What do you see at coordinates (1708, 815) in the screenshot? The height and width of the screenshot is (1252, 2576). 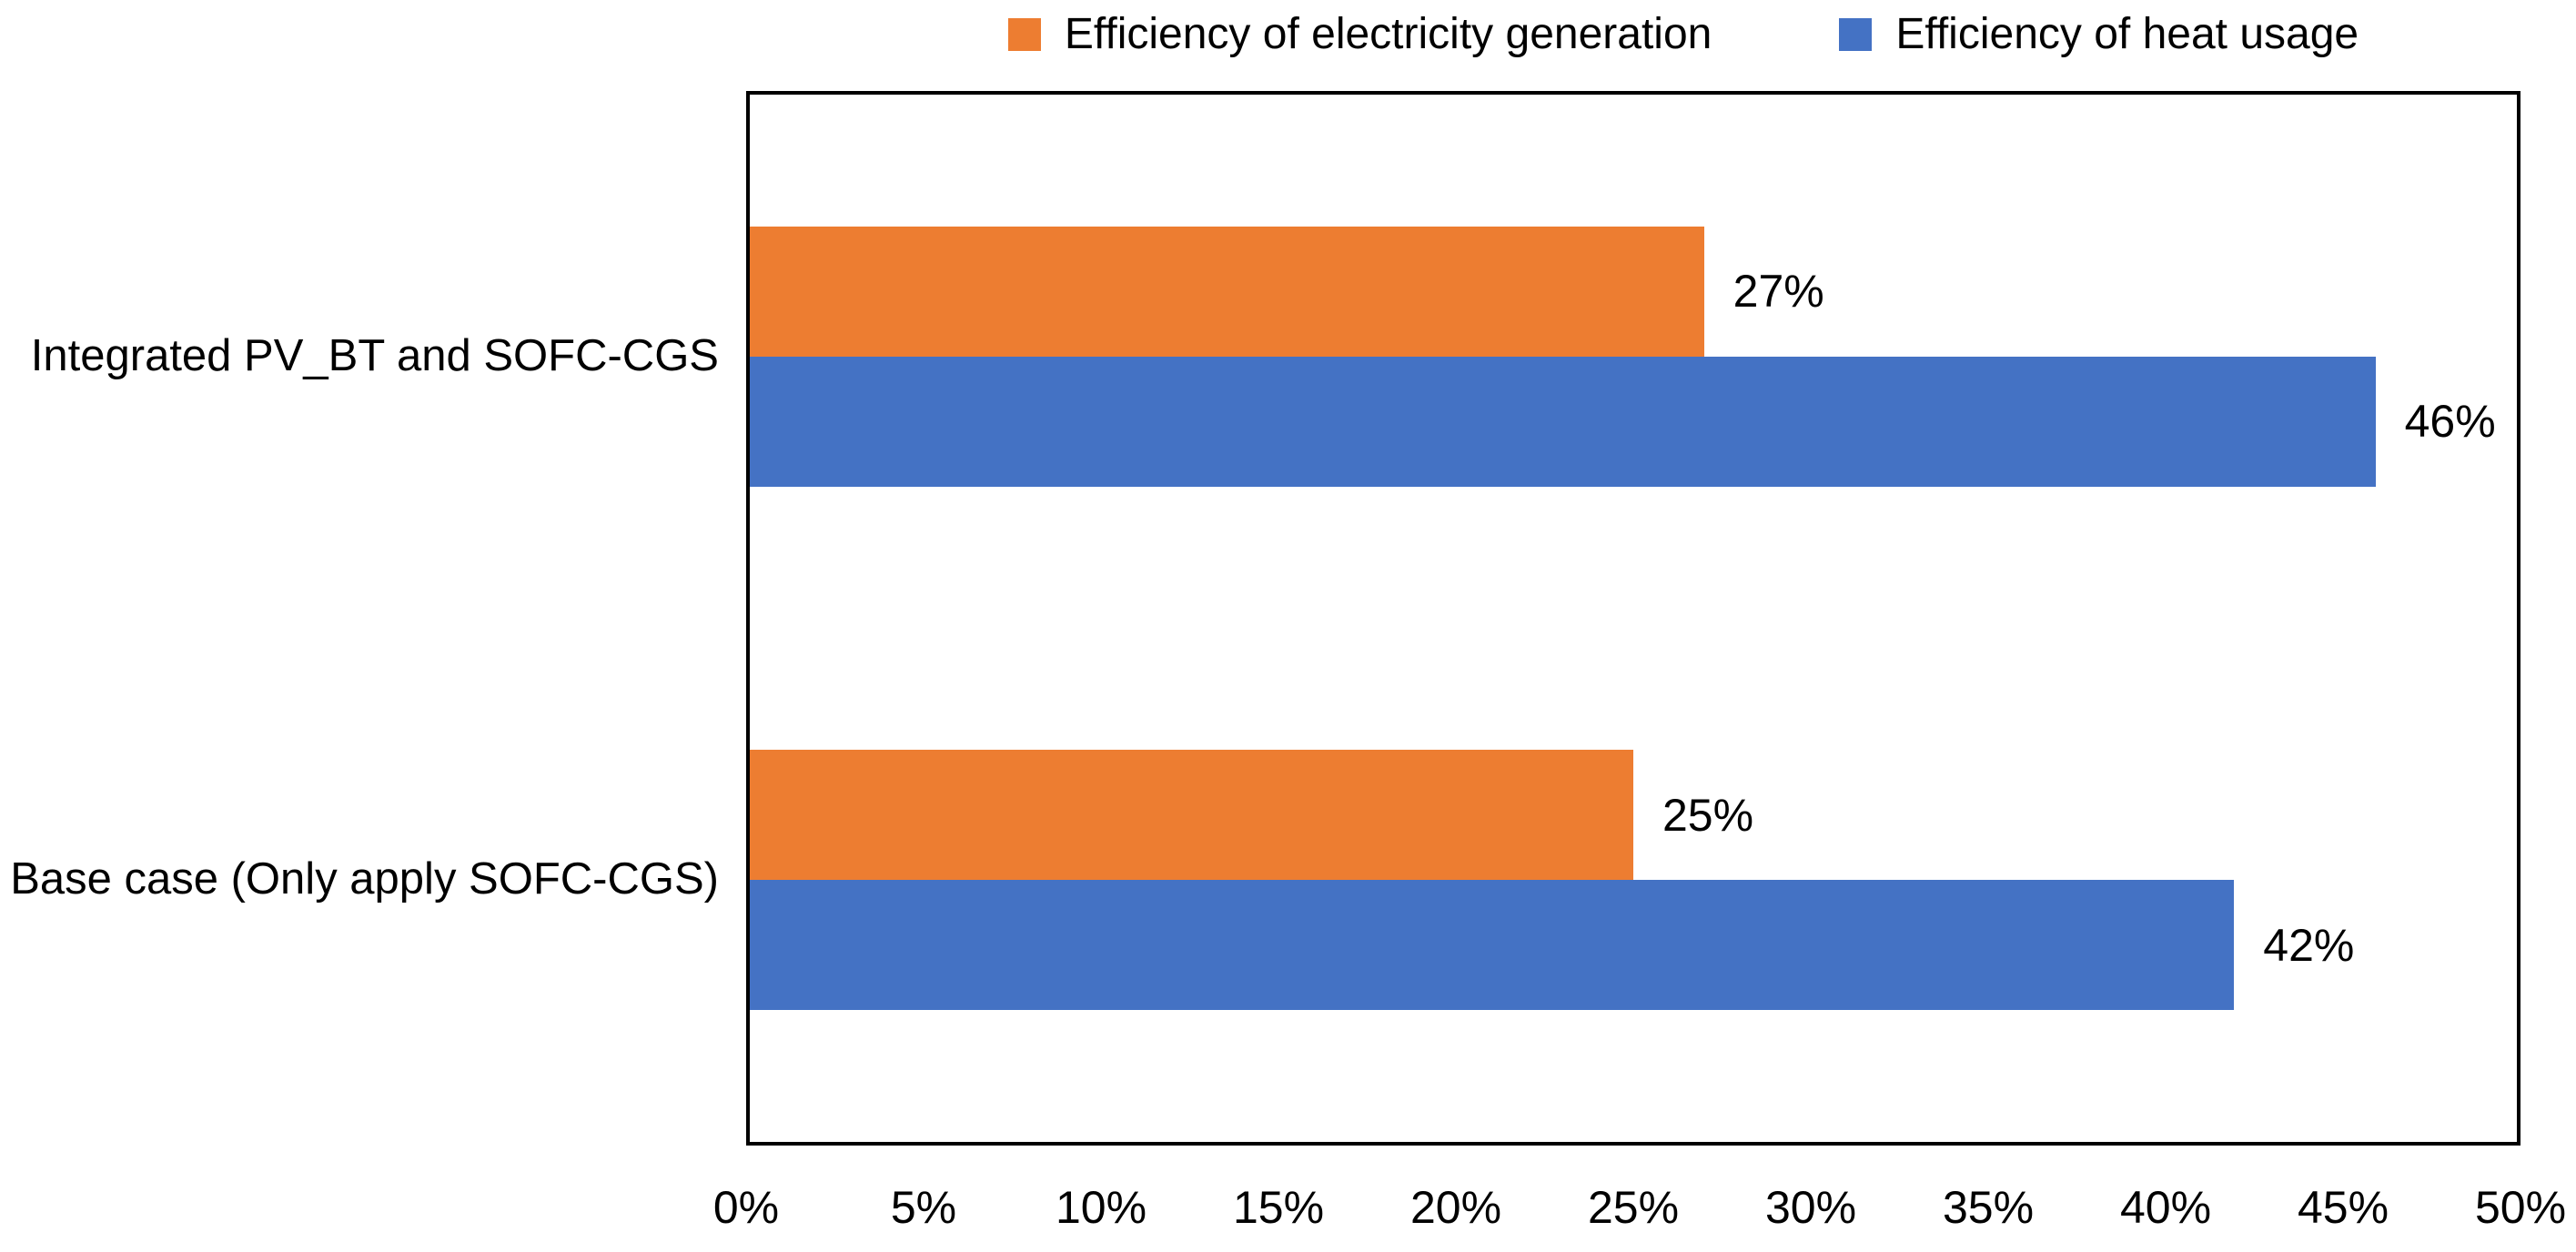 I see `bar-value-label: 25%` at bounding box center [1708, 815].